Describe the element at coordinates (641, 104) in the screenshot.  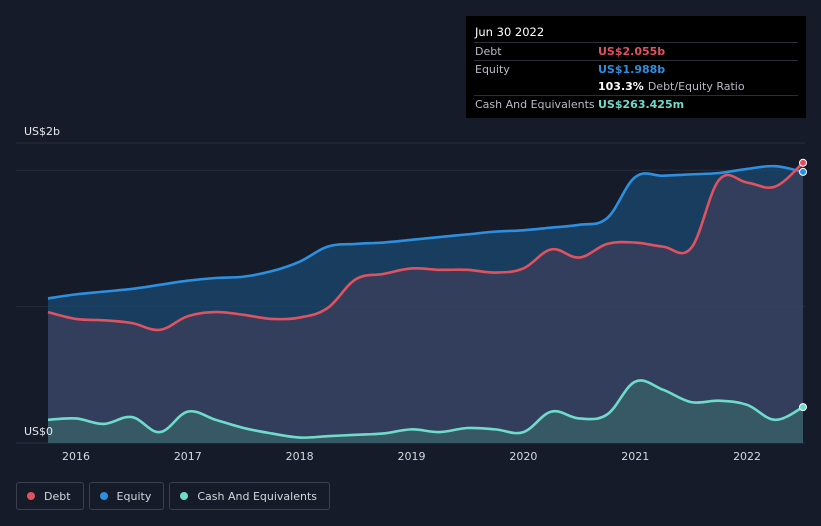
I see `tooltip-cash-value: US$263.425m` at that location.